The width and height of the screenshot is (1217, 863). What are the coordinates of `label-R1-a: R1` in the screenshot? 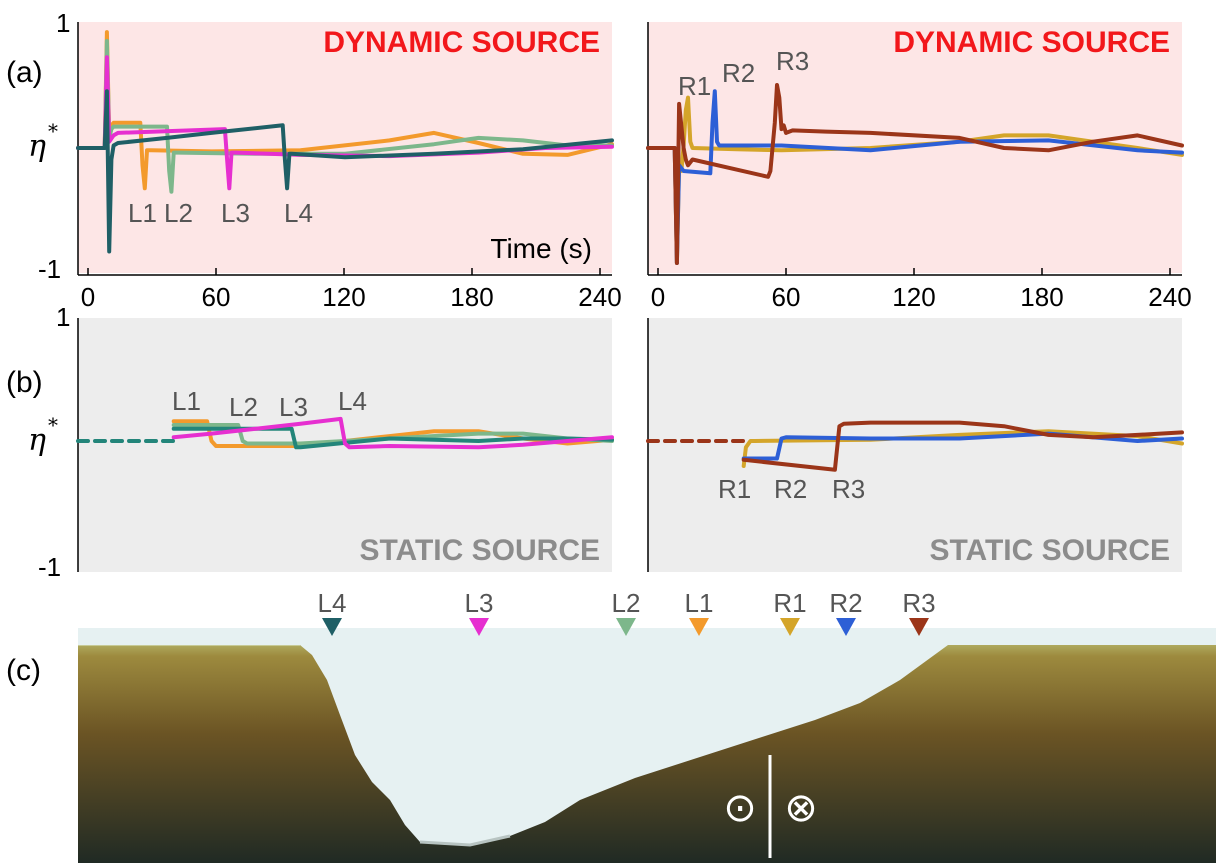 It's located at (694, 86).